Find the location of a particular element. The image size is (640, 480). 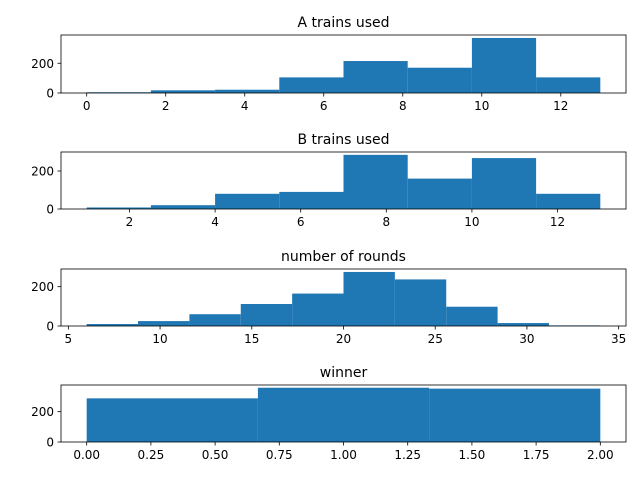

xtick-label-winner-1: 0.25 is located at coordinates (151, 455).